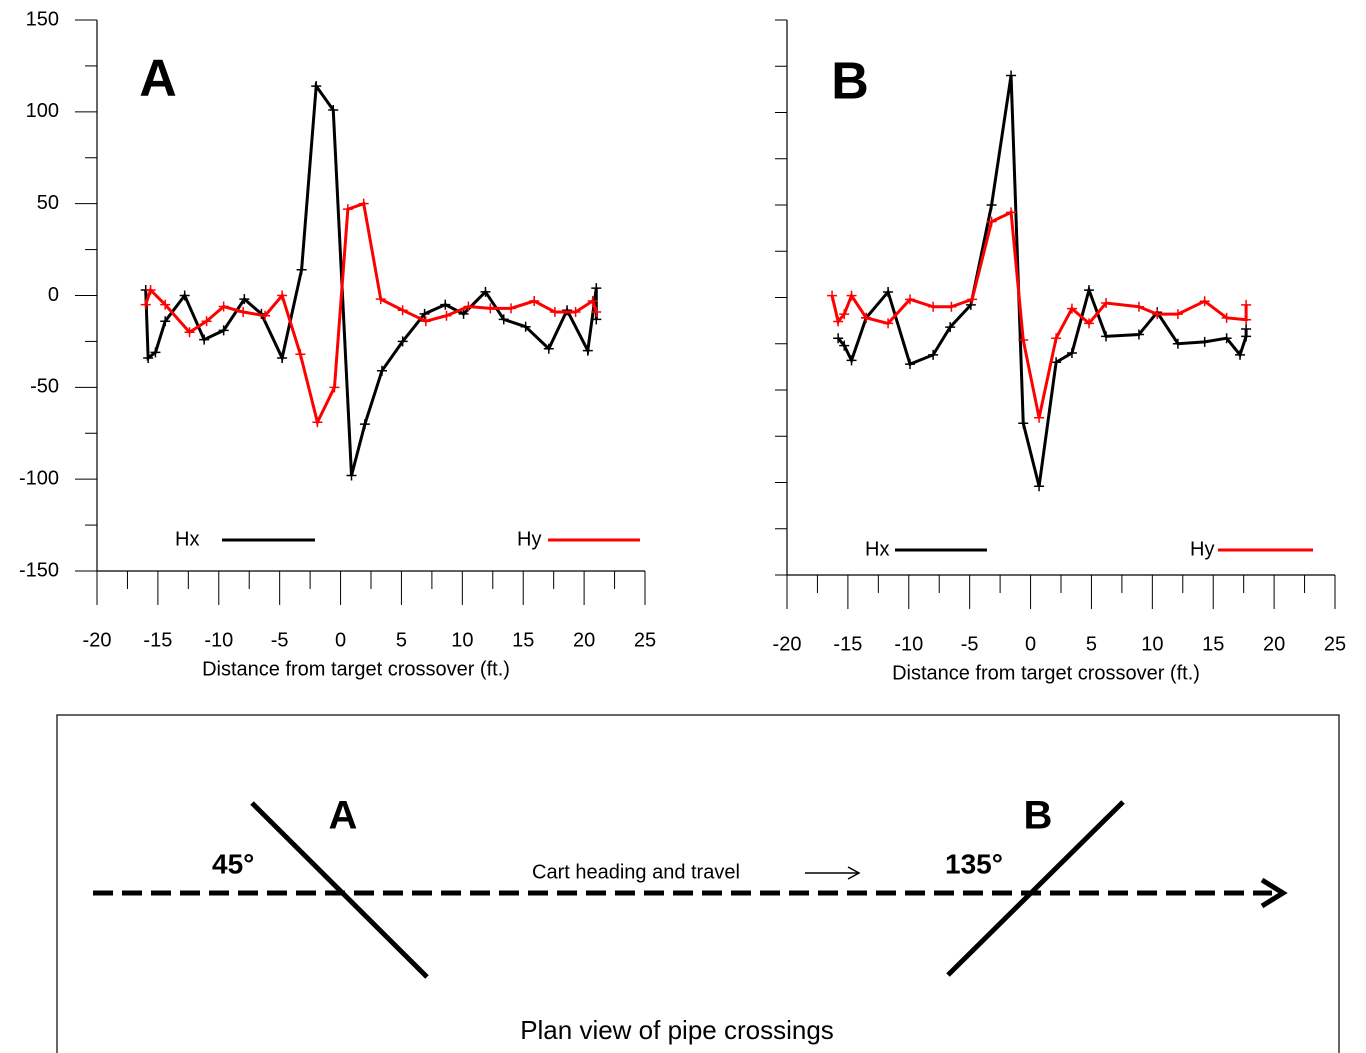  Describe the element at coordinates (677, 1030) in the screenshot. I see `diagram-title: Plan view of pipe crossings` at that location.